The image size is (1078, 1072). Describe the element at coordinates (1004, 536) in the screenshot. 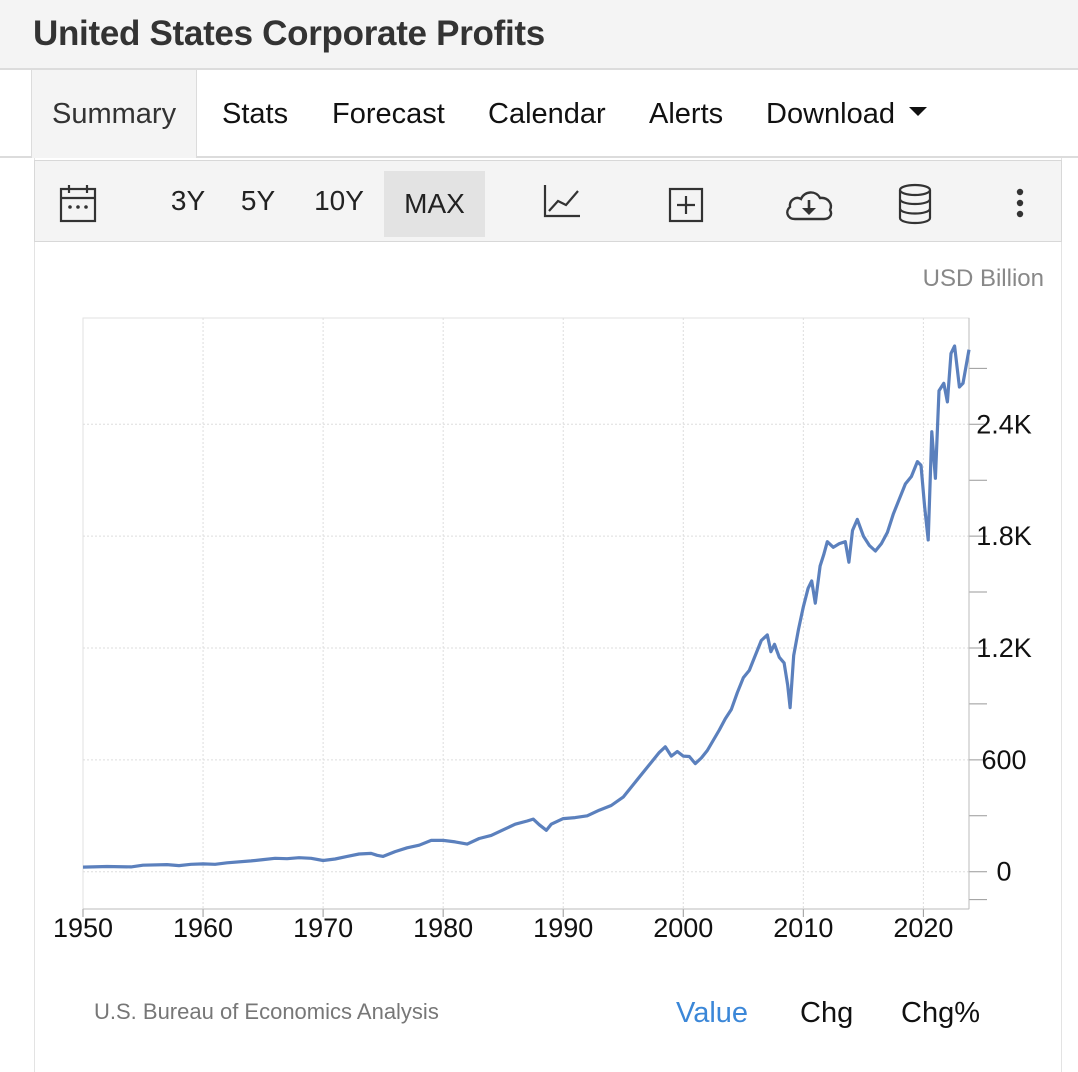

I see `y-tick-label: 1.8K` at that location.